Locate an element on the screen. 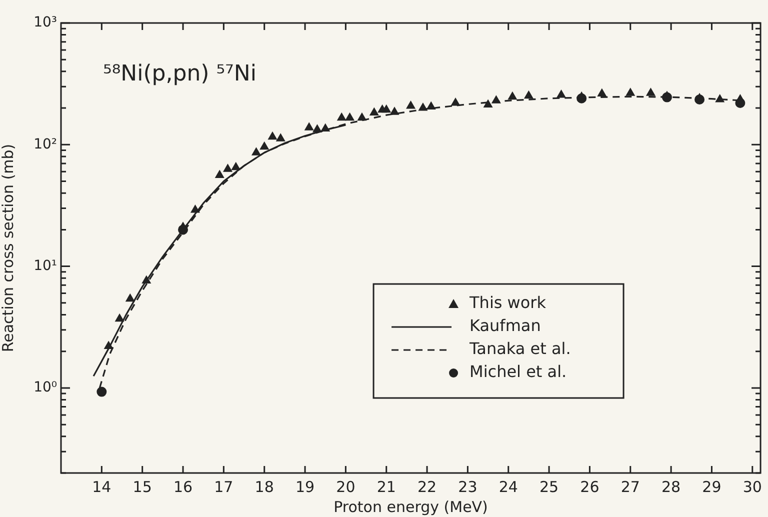  y-tick-label: 10⁰ is located at coordinates (46, 388).